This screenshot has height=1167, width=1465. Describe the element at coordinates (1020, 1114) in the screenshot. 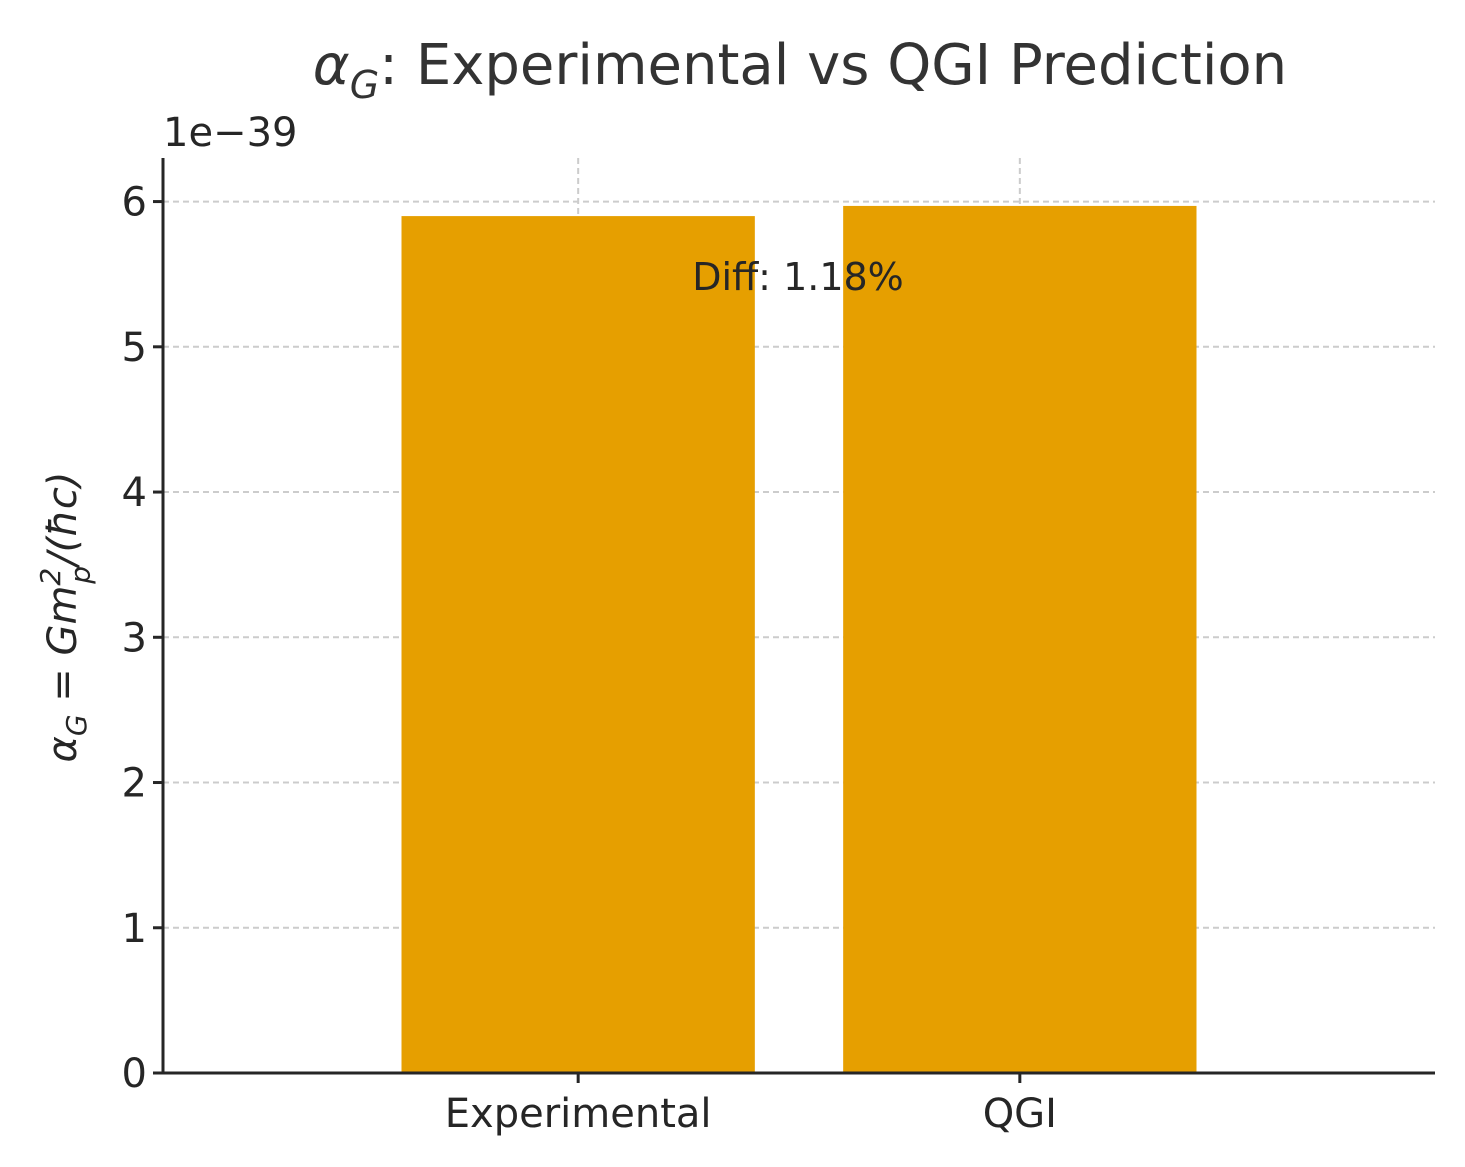

I see `x-tick-label: QGI` at that location.